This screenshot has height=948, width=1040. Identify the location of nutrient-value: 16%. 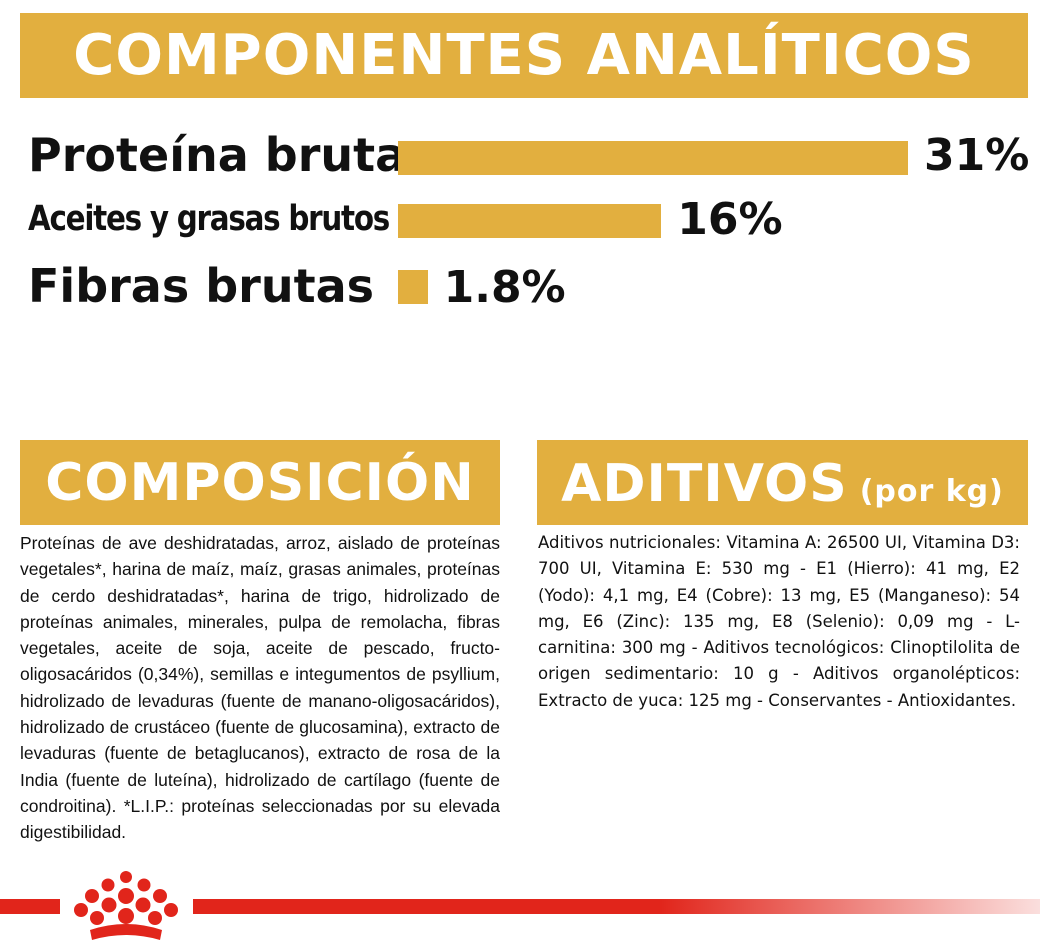
(730, 219).